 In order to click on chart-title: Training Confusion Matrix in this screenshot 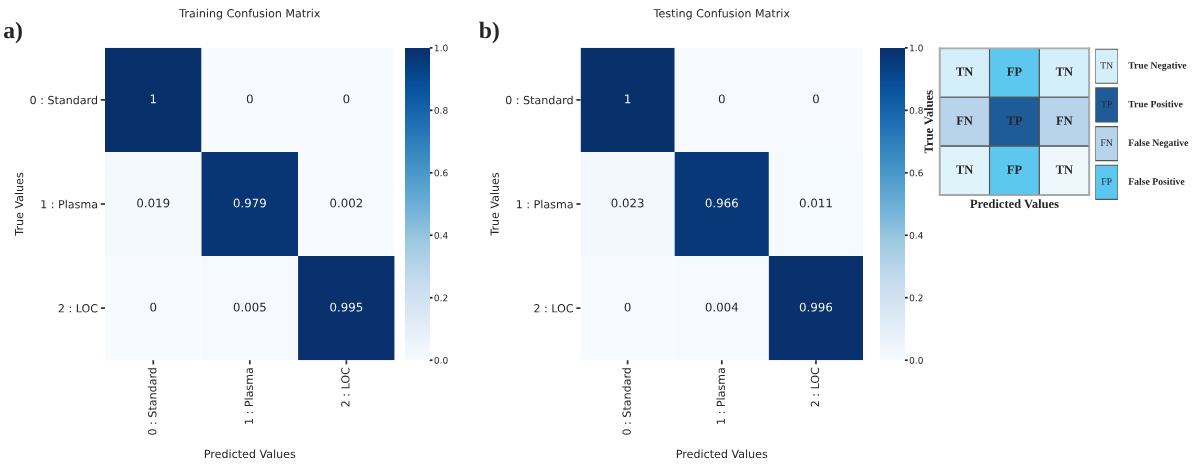, I will do `click(250, 14)`.